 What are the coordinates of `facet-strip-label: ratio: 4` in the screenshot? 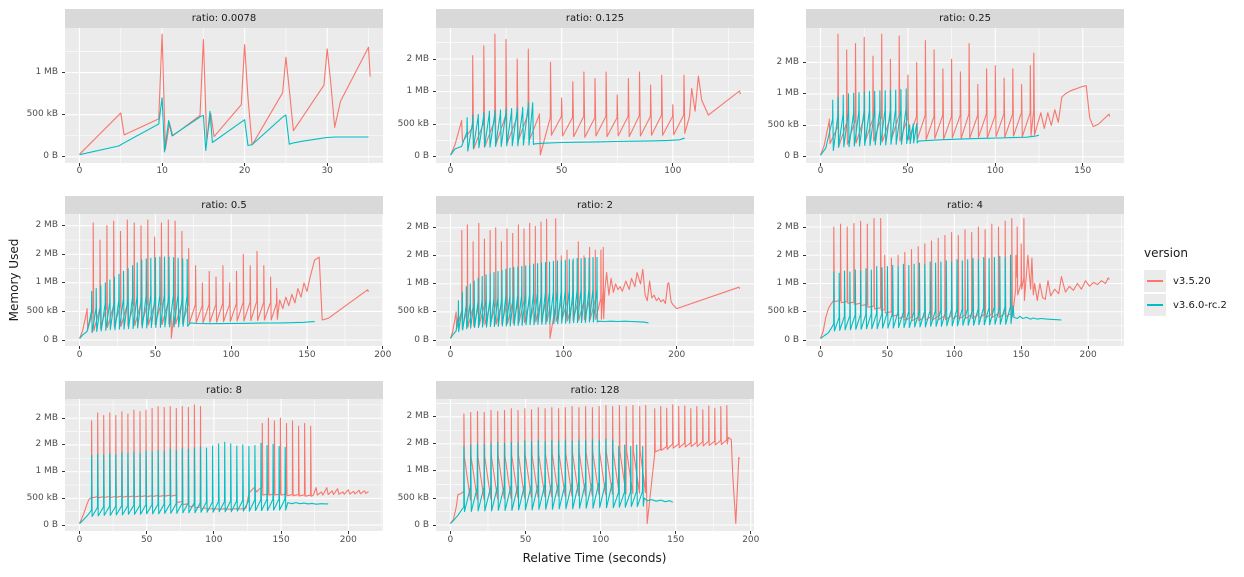 It's located at (965, 205).